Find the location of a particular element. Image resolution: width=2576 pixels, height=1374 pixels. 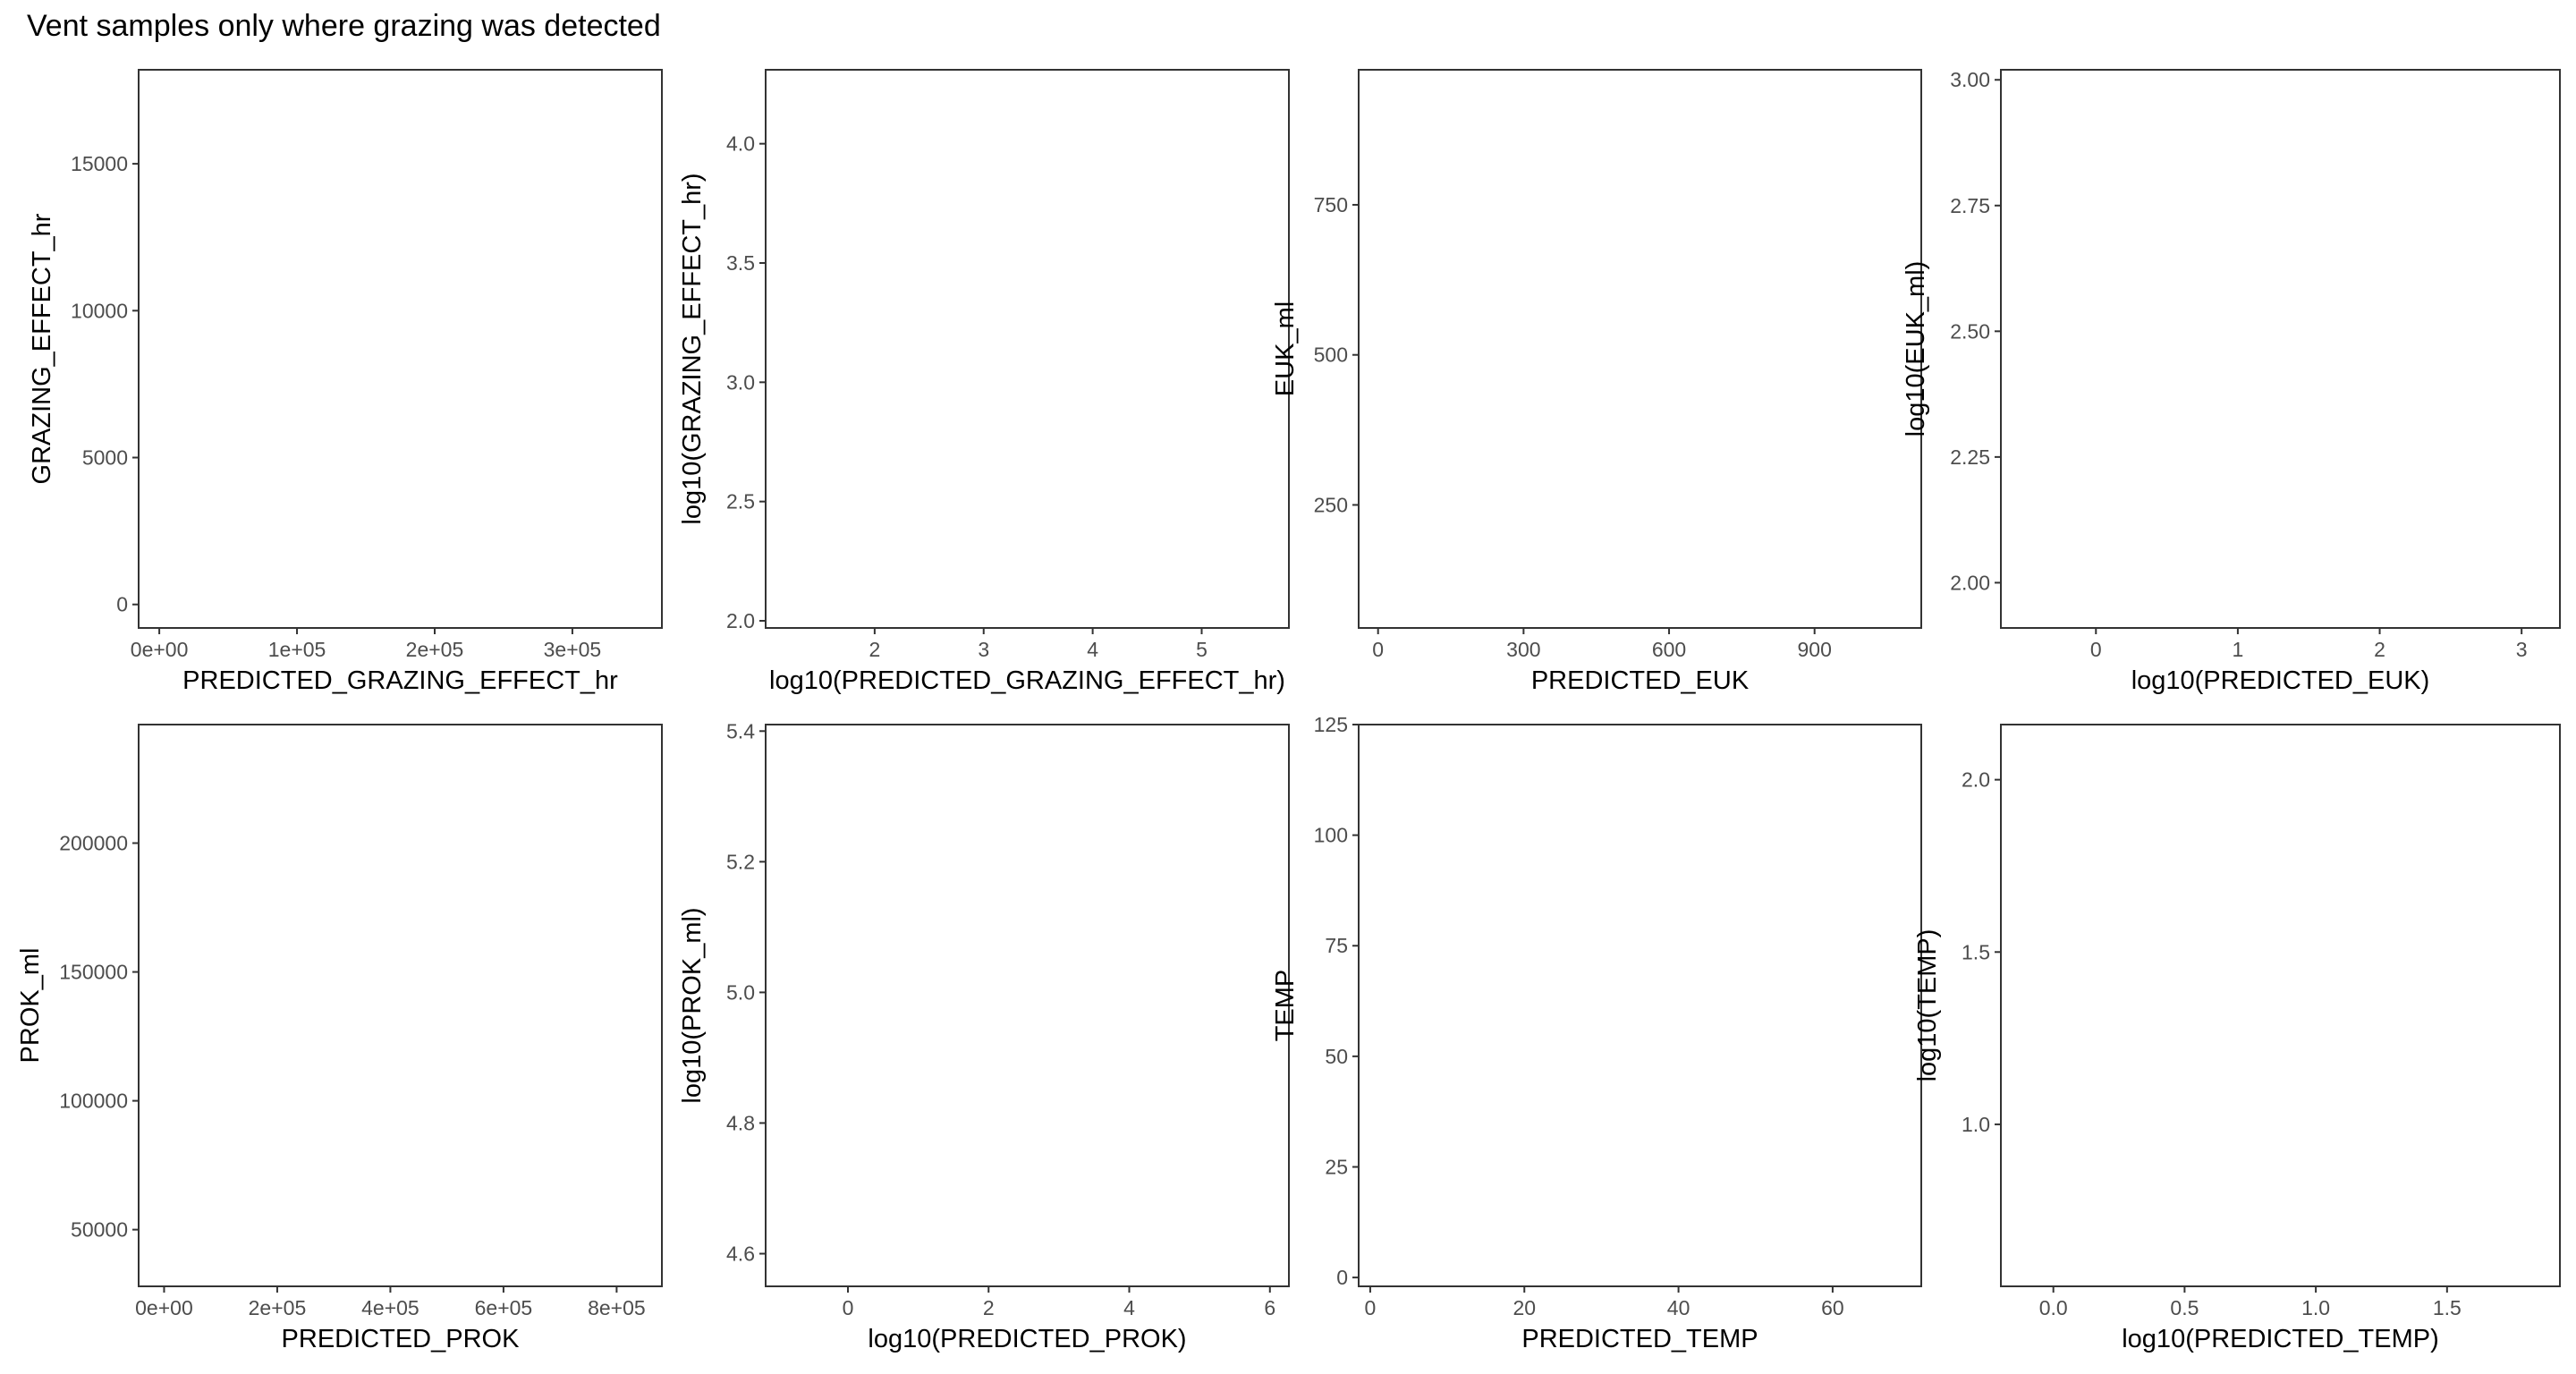

y-axis-title: log10(GRAZING_EFFECT_hr) is located at coordinates (692, 348).